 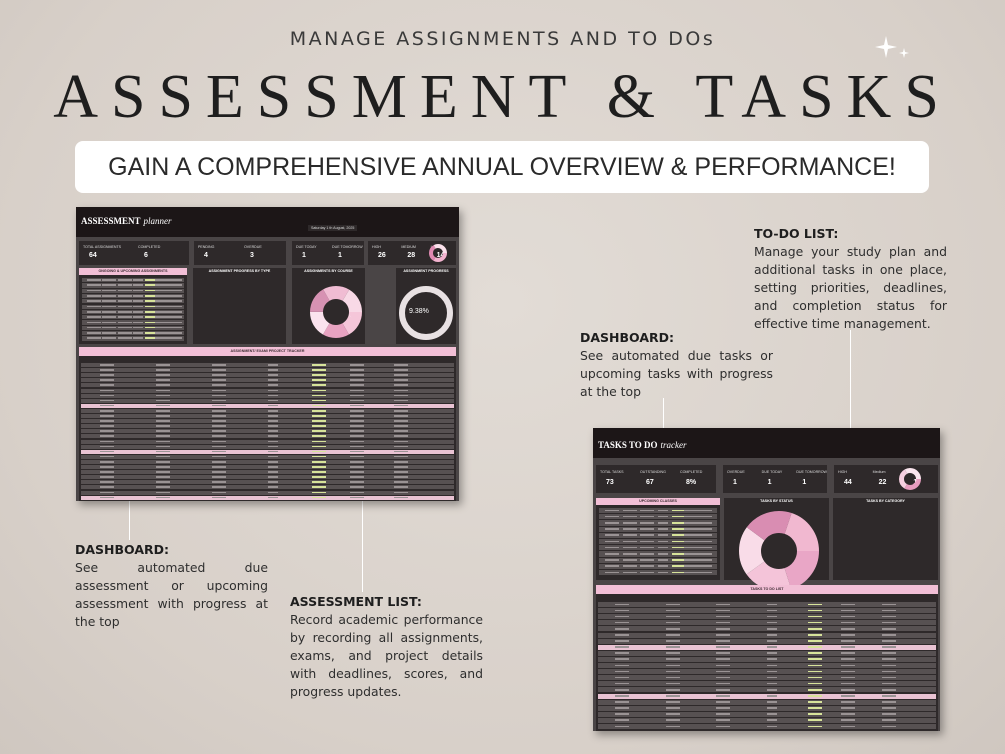 I want to click on stat-label: OVERDUE, so click(x=736, y=472).